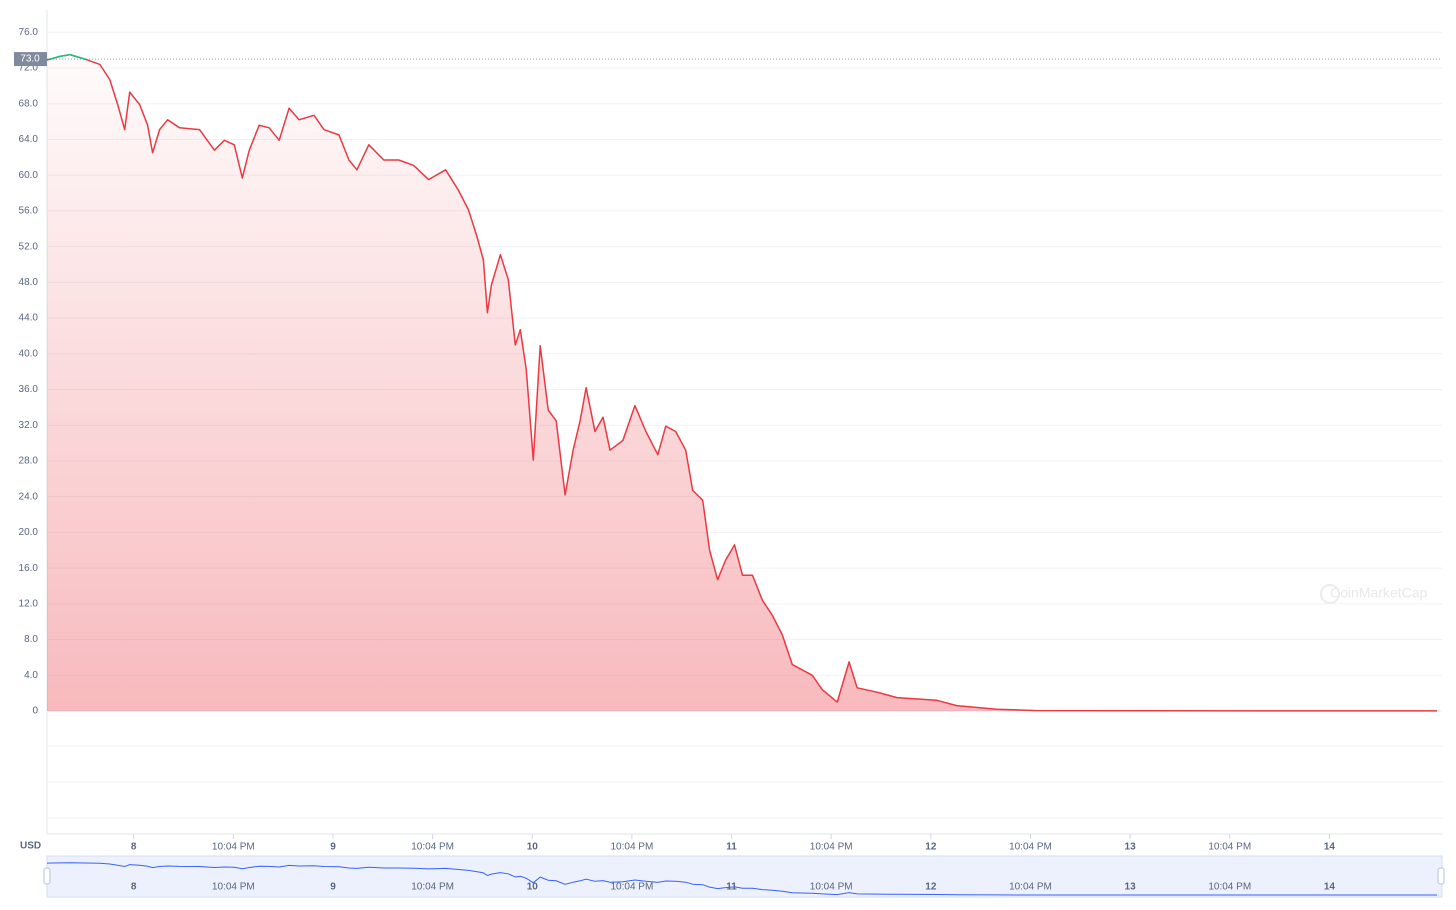 The width and height of the screenshot is (1456, 910). What do you see at coordinates (29, 32) in the screenshot?
I see `y-tick-label: 76.0` at bounding box center [29, 32].